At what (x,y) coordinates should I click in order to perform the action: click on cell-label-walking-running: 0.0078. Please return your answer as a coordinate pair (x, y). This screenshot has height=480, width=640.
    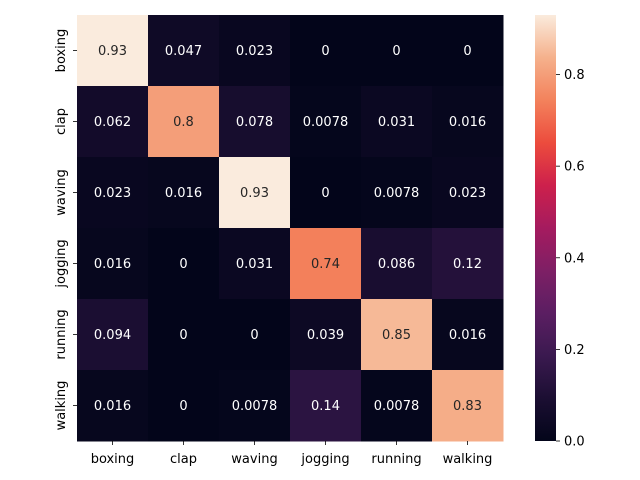
    Looking at the image, I should click on (397, 406).